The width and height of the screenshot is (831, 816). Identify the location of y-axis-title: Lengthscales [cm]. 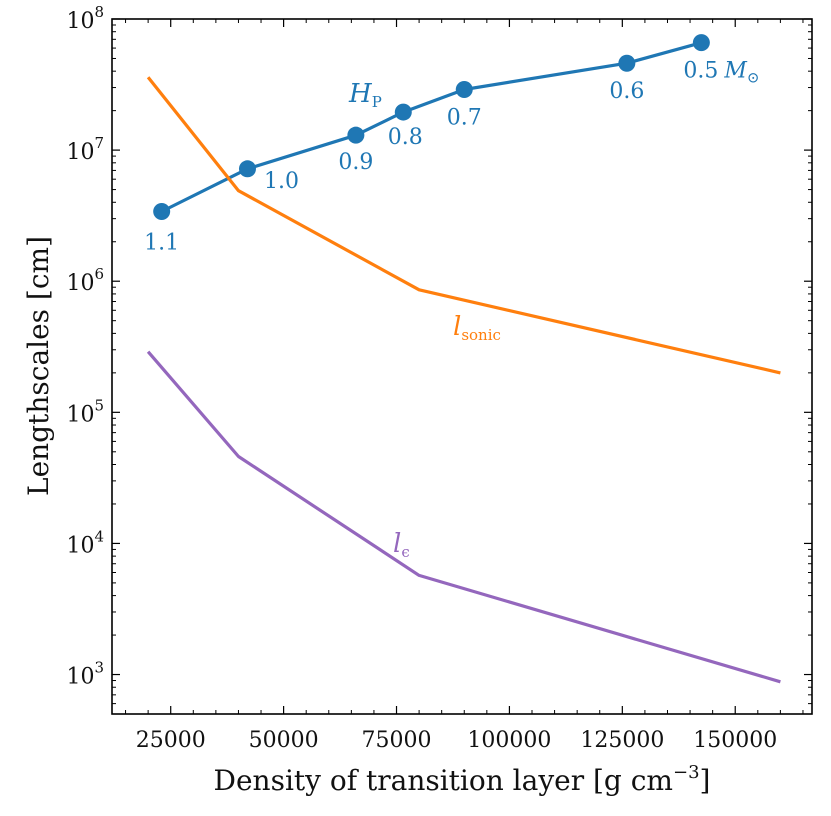
(38, 366).